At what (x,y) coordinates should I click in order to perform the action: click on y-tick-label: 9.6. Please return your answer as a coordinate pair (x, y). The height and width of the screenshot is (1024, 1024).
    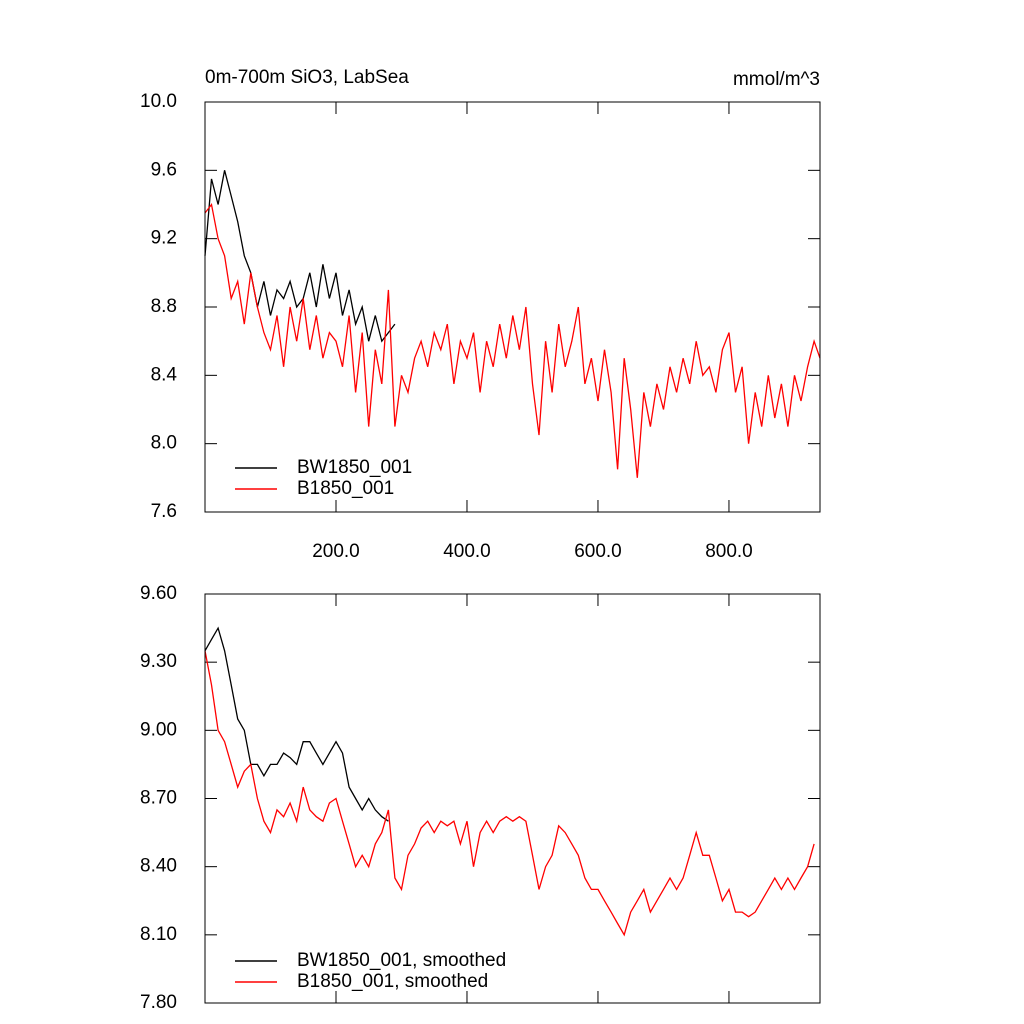
    Looking at the image, I should click on (164, 169).